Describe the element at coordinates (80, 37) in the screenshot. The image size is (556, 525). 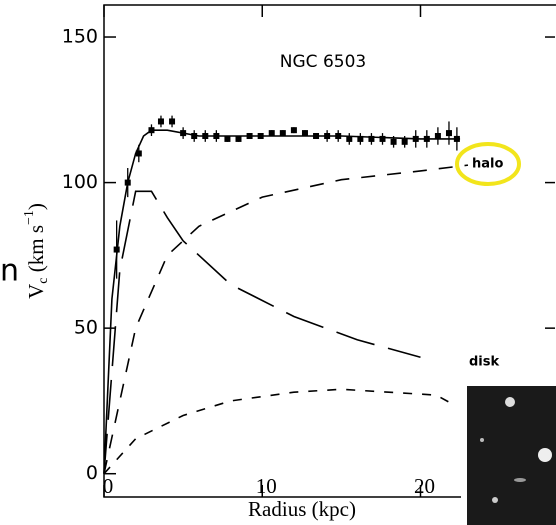
I see `y-tick-label: 150` at that location.